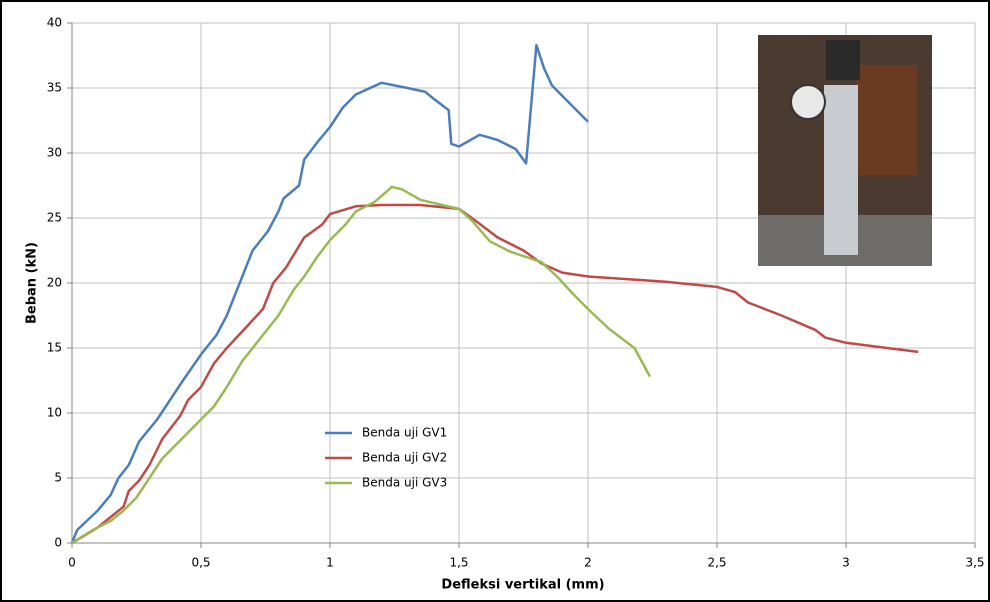 The width and height of the screenshot is (990, 602). What do you see at coordinates (54, 23) in the screenshot?
I see `y-tick-label: 40` at bounding box center [54, 23].